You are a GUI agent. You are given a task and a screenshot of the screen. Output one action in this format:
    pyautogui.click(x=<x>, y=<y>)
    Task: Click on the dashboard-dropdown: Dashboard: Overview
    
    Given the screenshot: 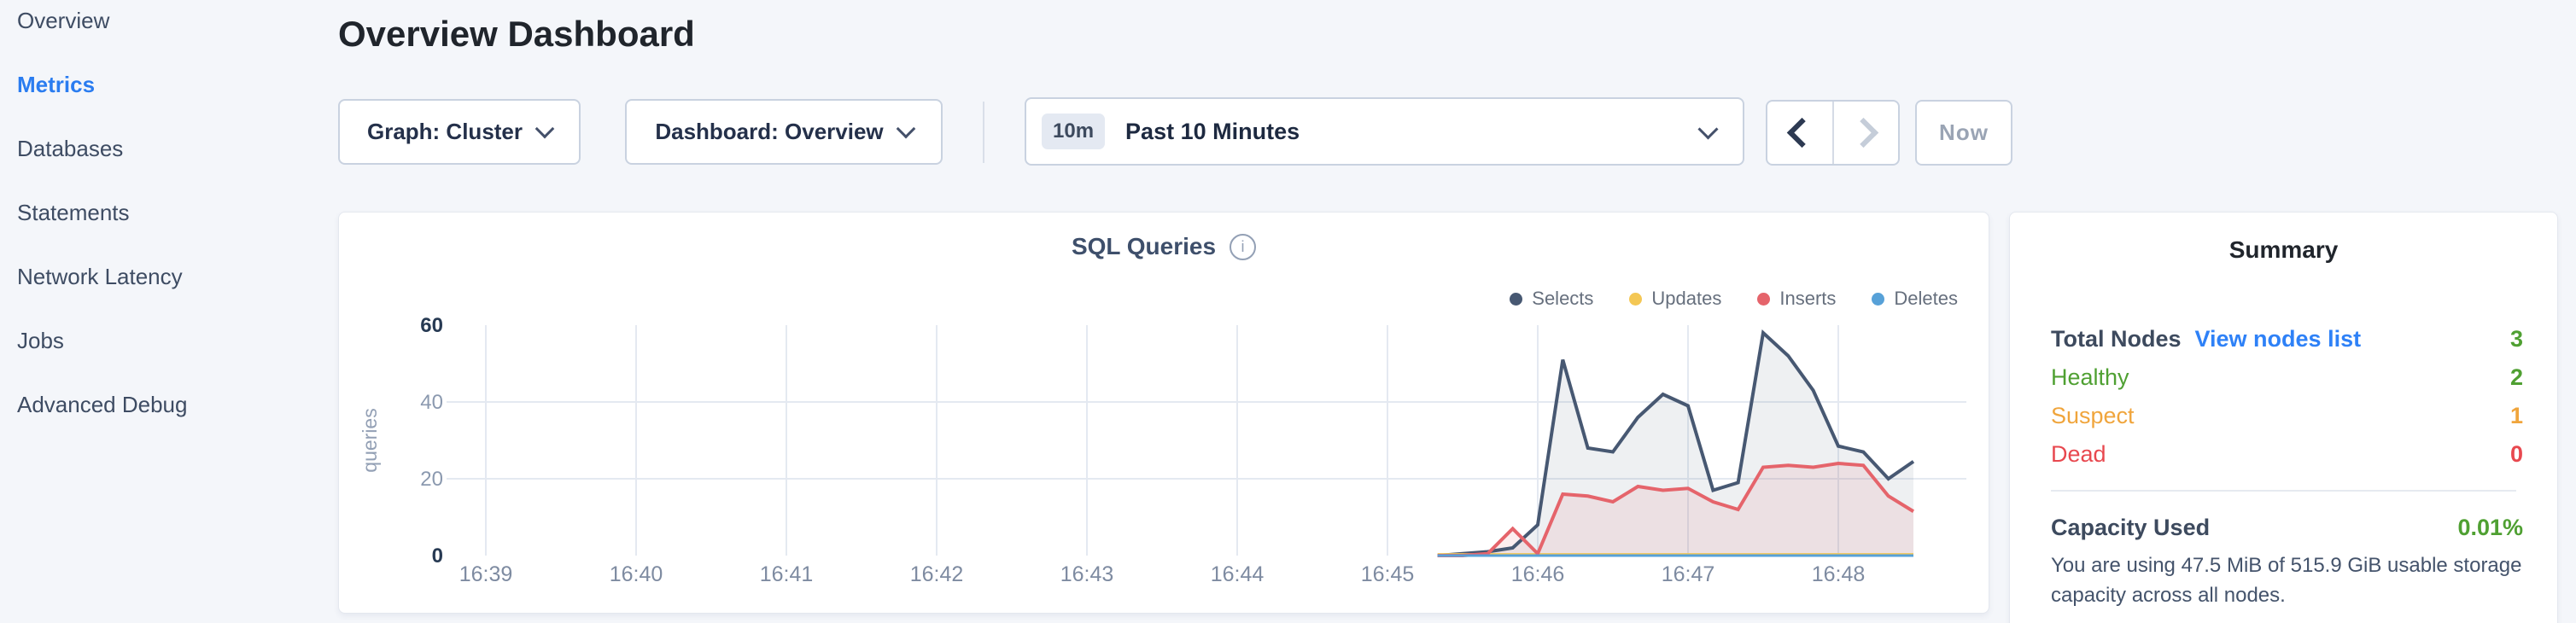 What is the action you would take?
    pyautogui.click(x=784, y=132)
    